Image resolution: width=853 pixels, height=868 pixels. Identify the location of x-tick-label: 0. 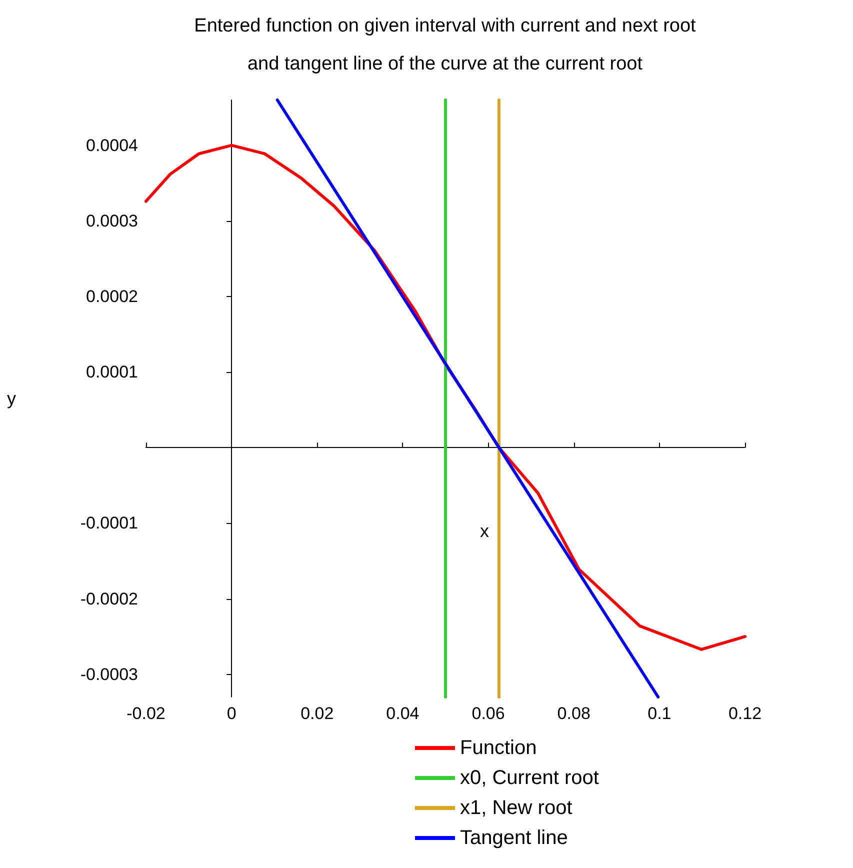
(231, 713).